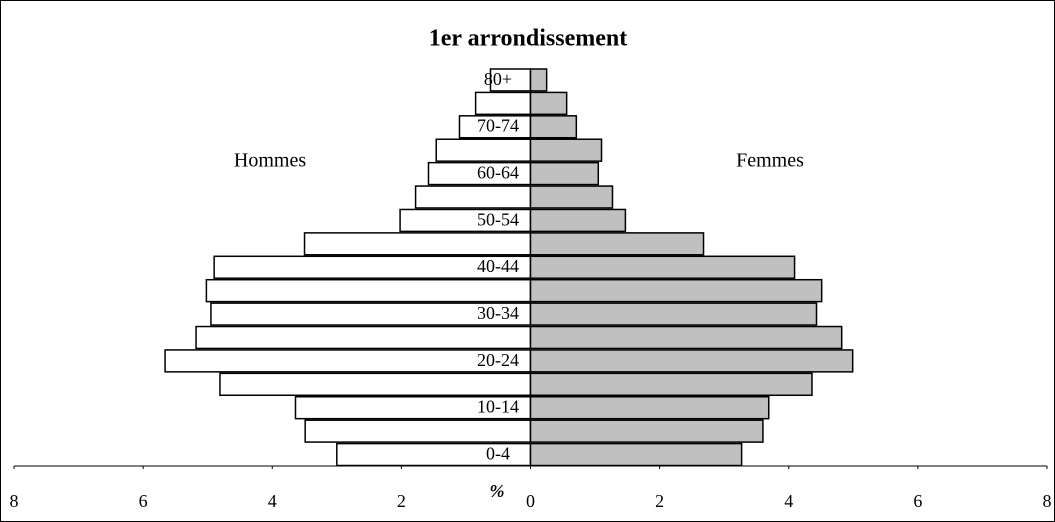 This screenshot has height=522, width=1055. What do you see at coordinates (498, 360) in the screenshot?
I see `category-label: 20-24` at bounding box center [498, 360].